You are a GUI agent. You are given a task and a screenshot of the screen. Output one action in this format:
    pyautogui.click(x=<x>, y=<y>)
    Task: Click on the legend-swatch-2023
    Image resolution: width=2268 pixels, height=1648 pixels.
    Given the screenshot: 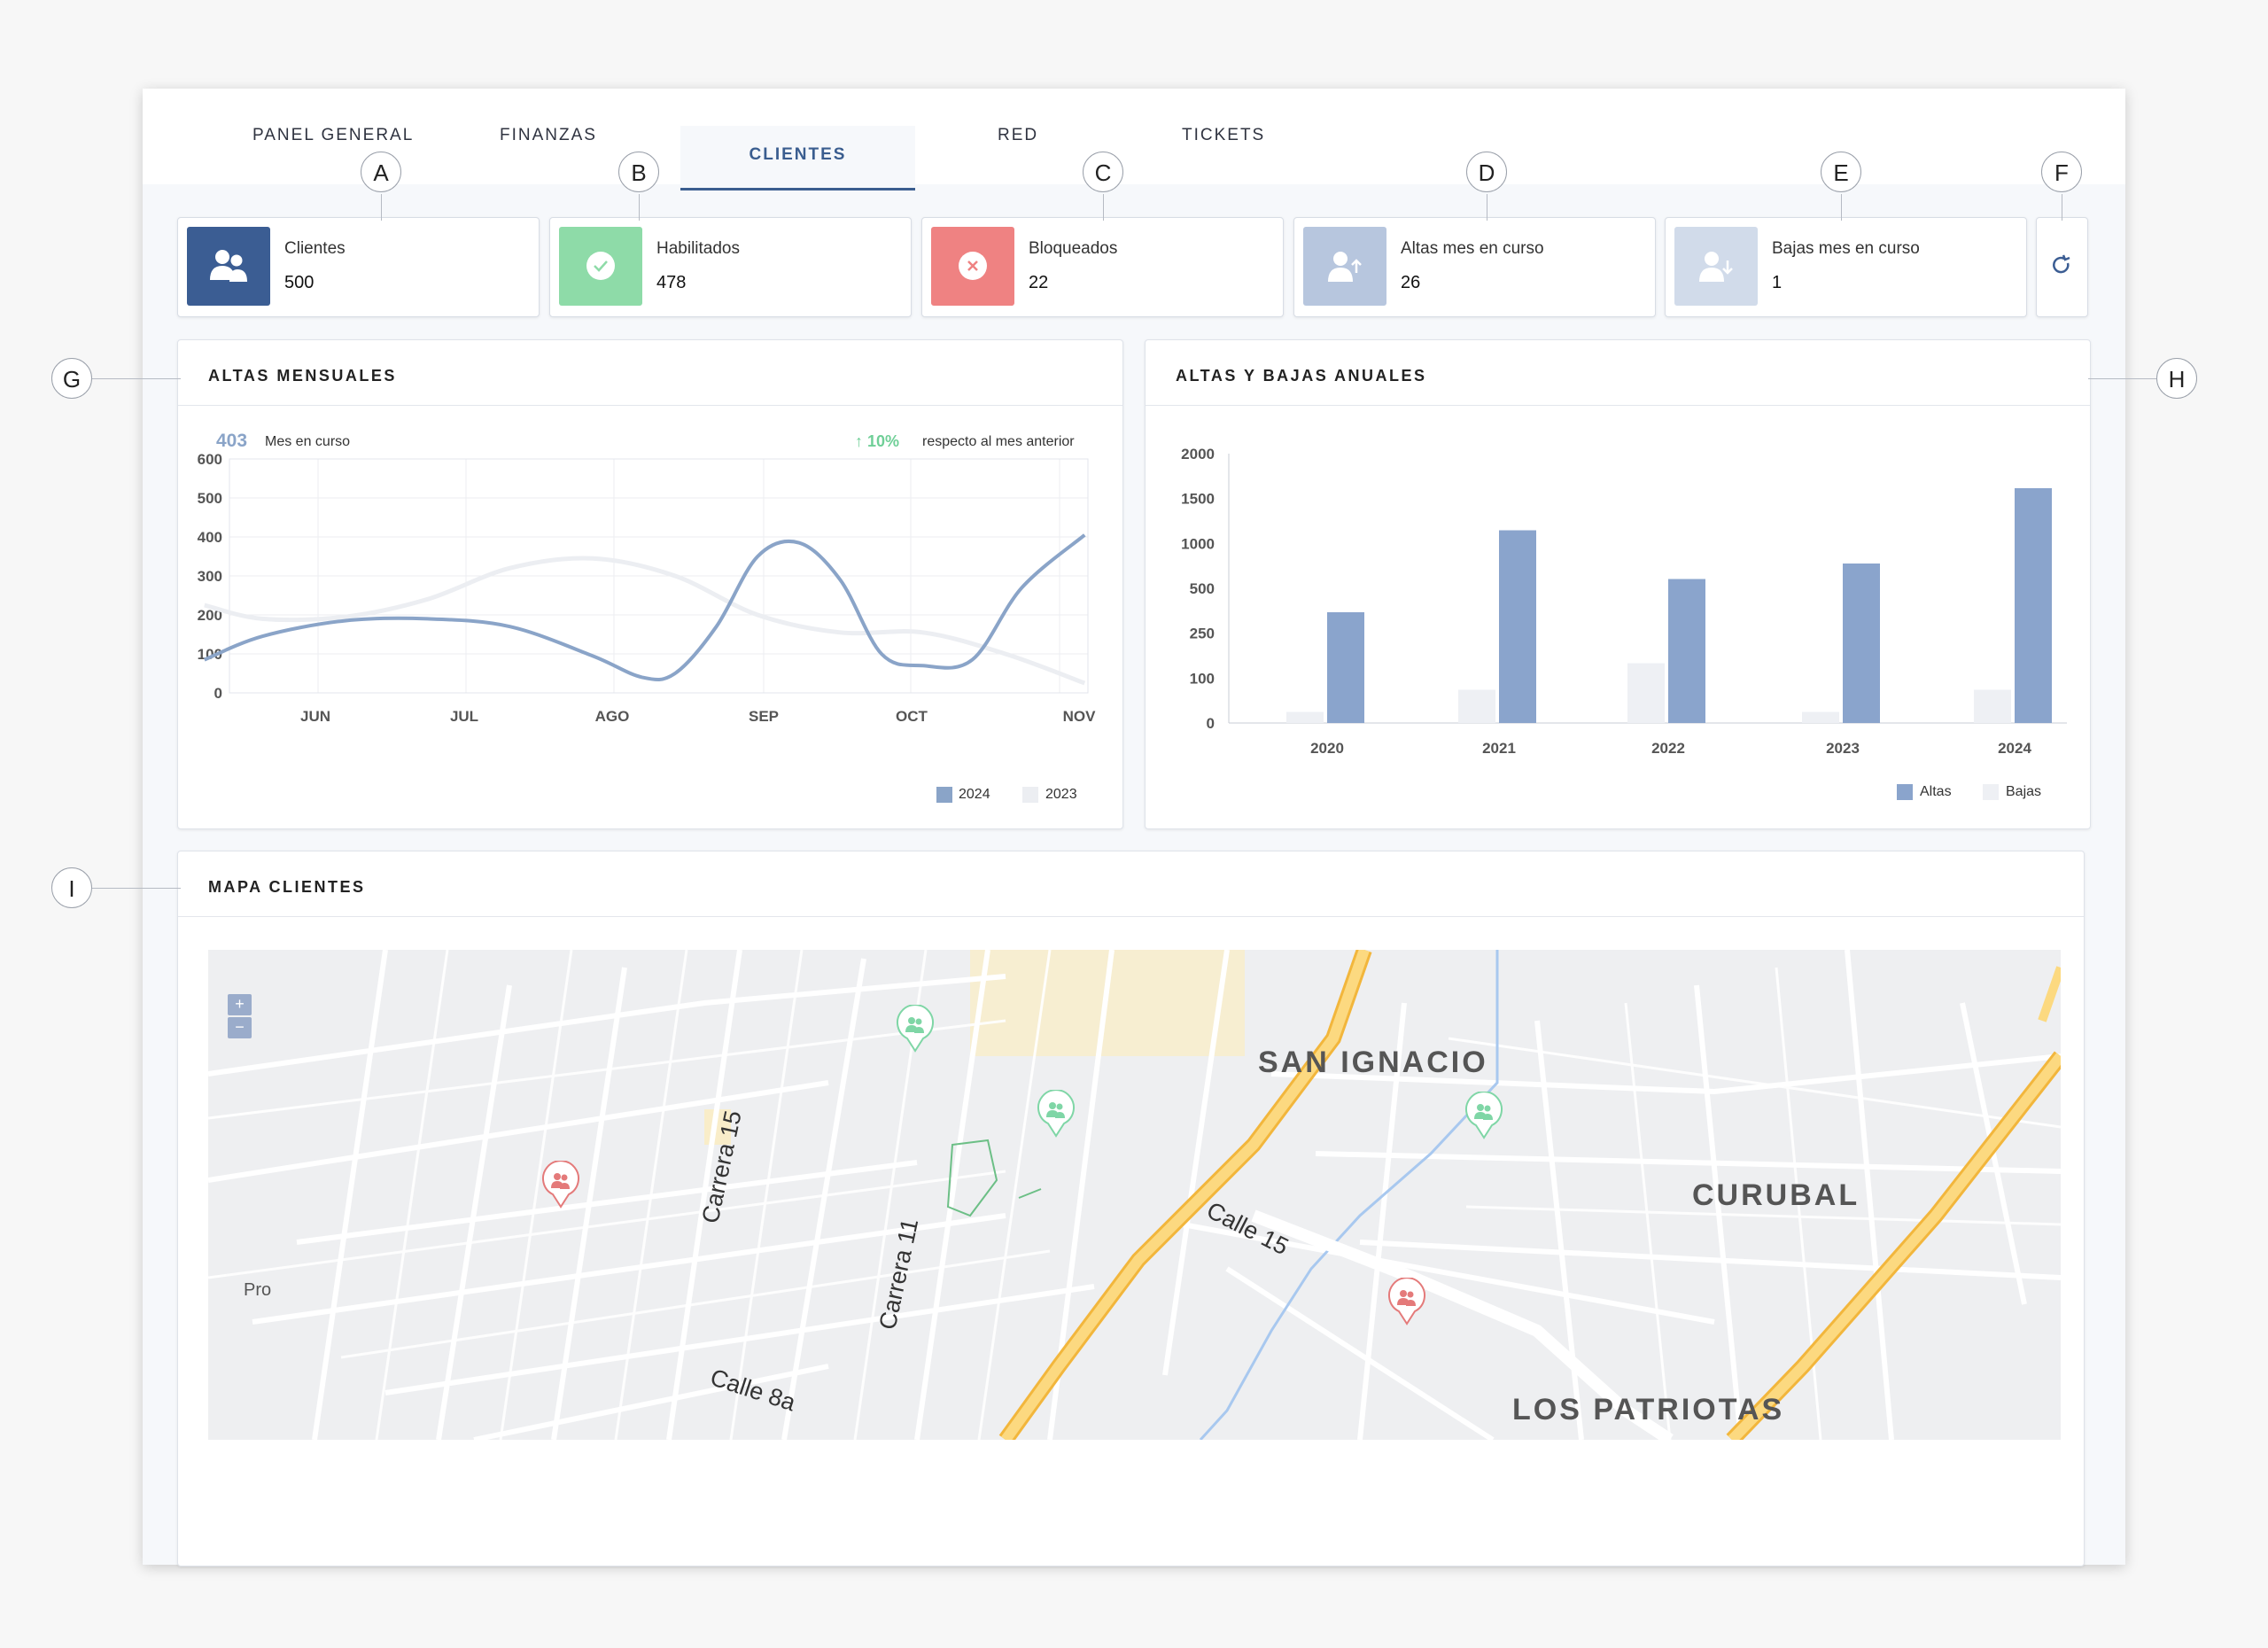 What is the action you would take?
    pyautogui.click(x=1030, y=795)
    